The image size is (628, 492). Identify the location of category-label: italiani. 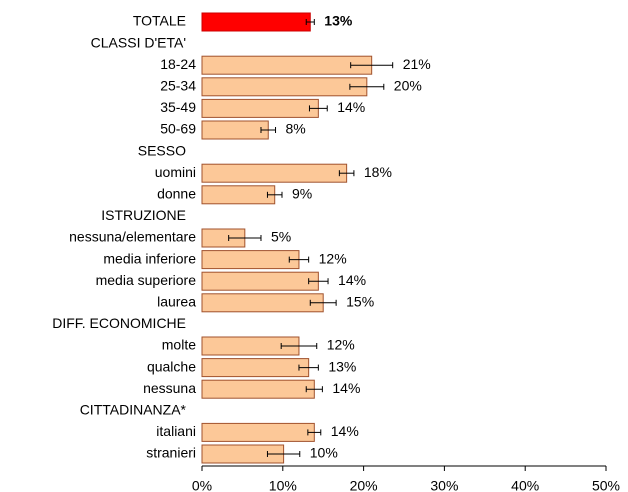
(176, 431).